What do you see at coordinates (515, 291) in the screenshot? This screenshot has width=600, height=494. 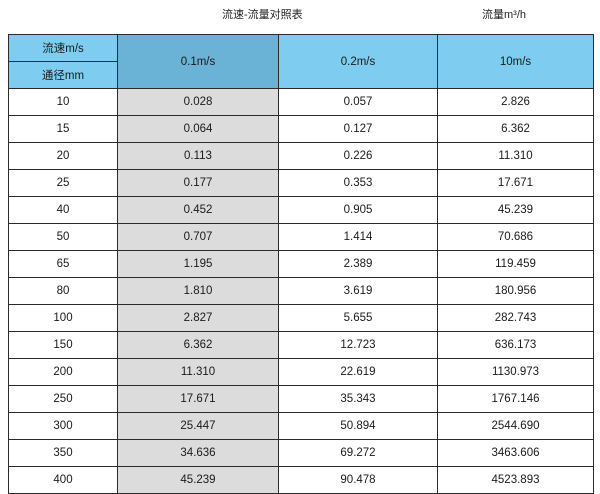 I see `cell-v10: 180.956` at bounding box center [515, 291].